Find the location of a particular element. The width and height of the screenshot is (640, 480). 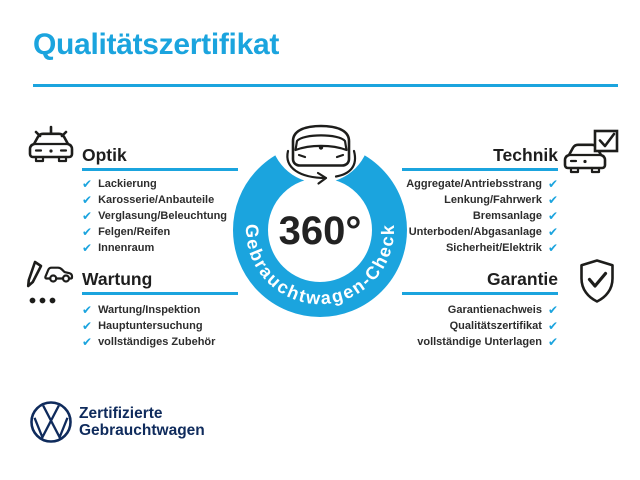

checklist-item: Lenkung/Fahrwerk ✔ is located at coordinates (501, 200).